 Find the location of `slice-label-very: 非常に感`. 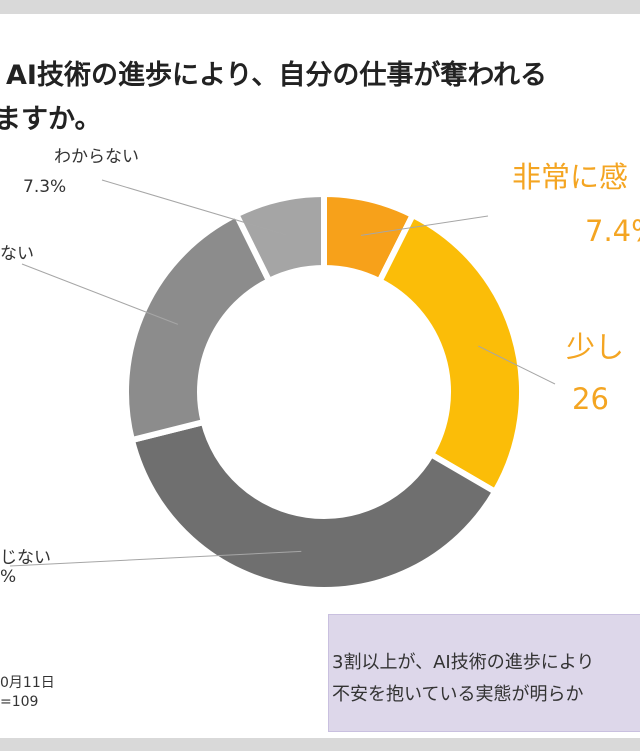

slice-label-very: 非常に感 is located at coordinates (570, 177).